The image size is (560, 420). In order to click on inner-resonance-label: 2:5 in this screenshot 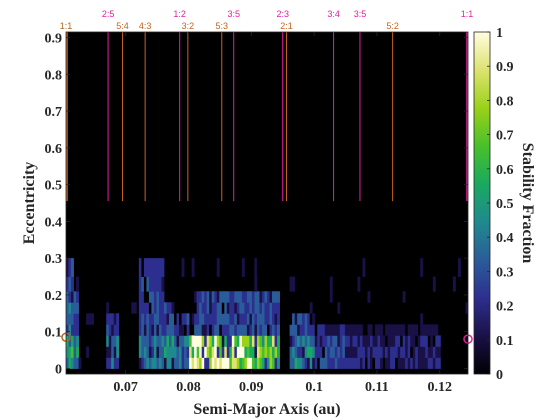, I will do `click(108, 14)`.